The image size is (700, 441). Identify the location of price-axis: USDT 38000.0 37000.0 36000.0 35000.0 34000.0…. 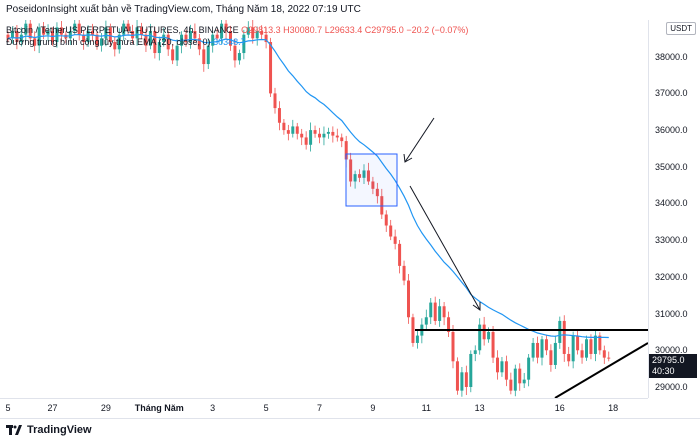
(674, 209).